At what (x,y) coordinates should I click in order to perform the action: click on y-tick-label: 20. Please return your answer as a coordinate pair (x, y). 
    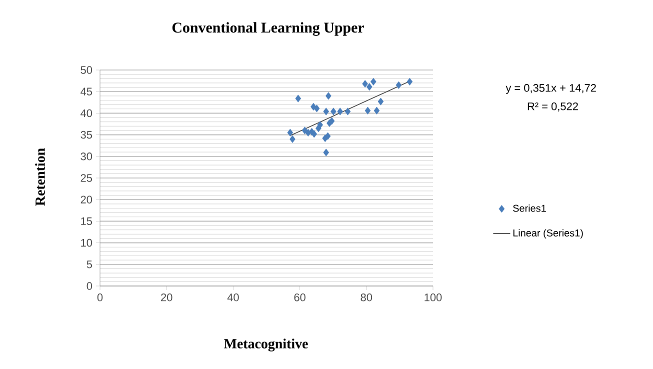
    Looking at the image, I should click on (86, 200).